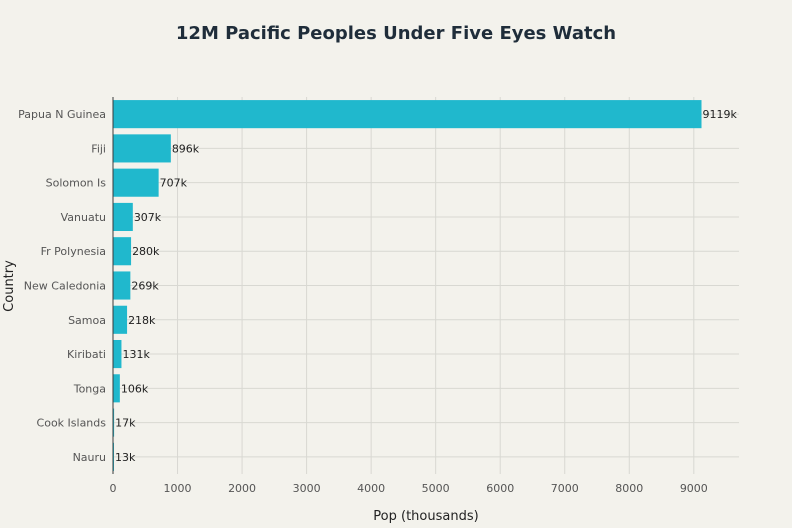 The width and height of the screenshot is (792, 528). Describe the element at coordinates (425, 516) in the screenshot. I see `x-axis-title: Pop (thousands)` at that location.